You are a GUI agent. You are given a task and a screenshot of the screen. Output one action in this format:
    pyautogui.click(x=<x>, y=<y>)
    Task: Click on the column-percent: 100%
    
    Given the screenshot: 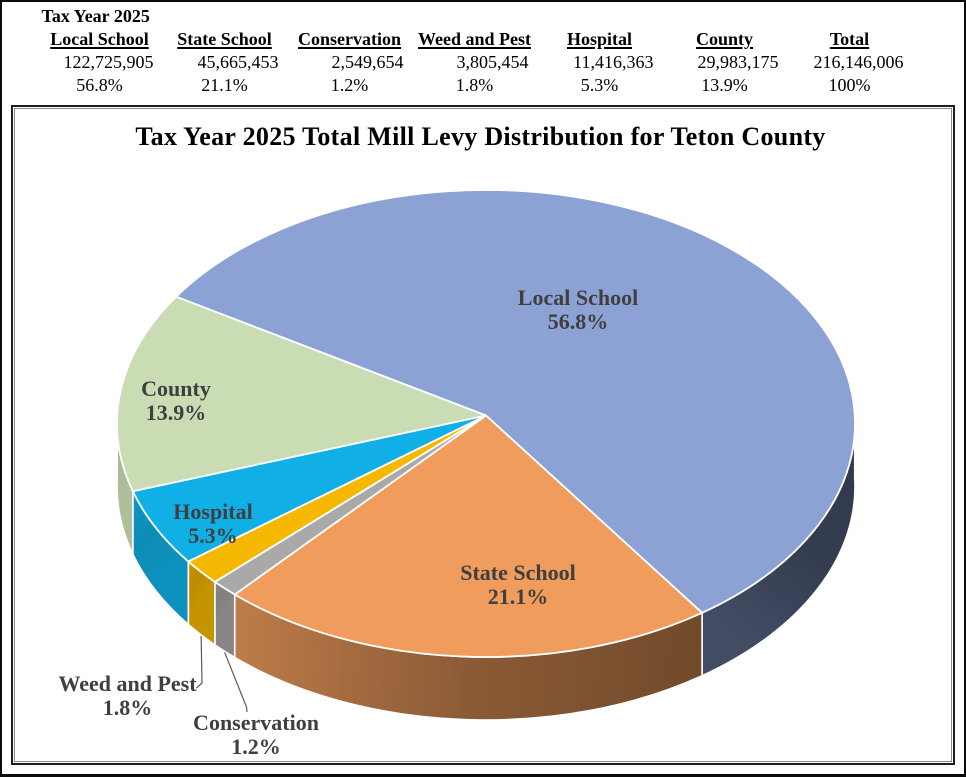 What is the action you would take?
    pyautogui.click(x=849, y=85)
    